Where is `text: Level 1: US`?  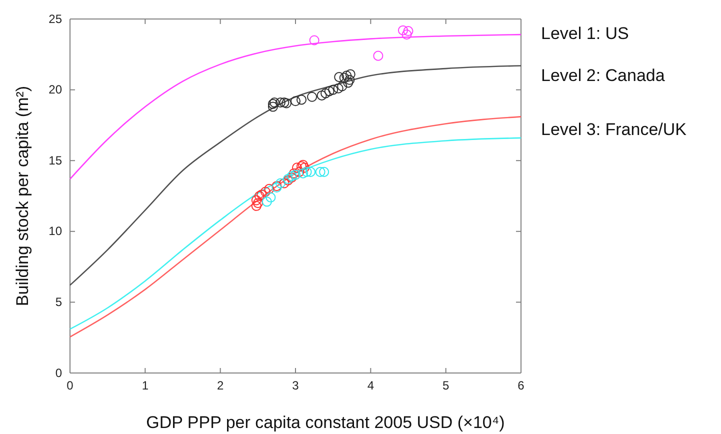 text: Level 1: US is located at coordinates (585, 33).